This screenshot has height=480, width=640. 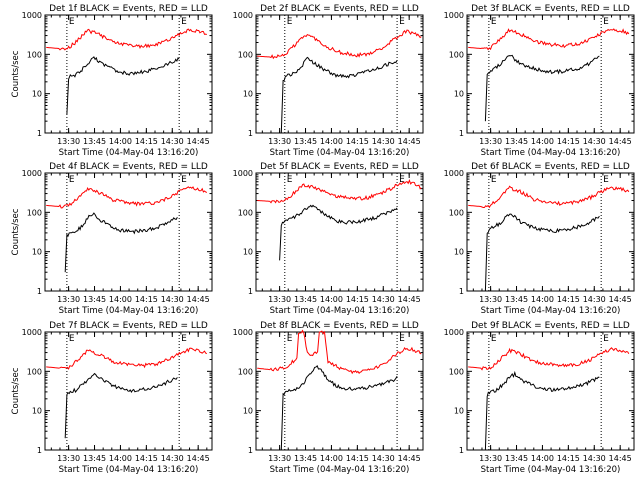 I want to click on panel-title: Det 6f BLACK = Events, RED = LLD, so click(x=550, y=167).